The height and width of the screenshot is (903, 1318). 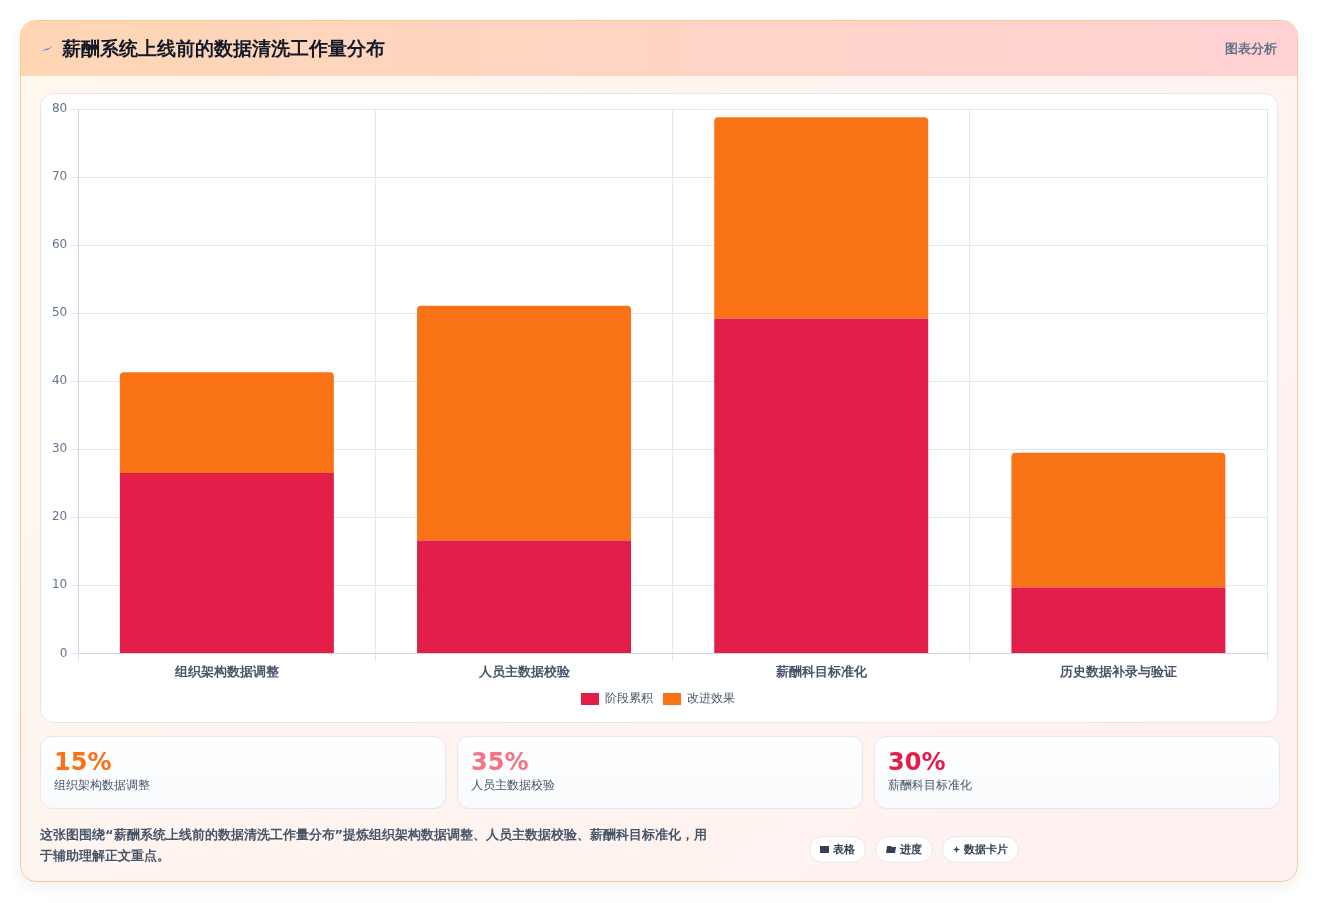 What do you see at coordinates (59, 244) in the screenshot?
I see `y-tick-label: 60` at bounding box center [59, 244].